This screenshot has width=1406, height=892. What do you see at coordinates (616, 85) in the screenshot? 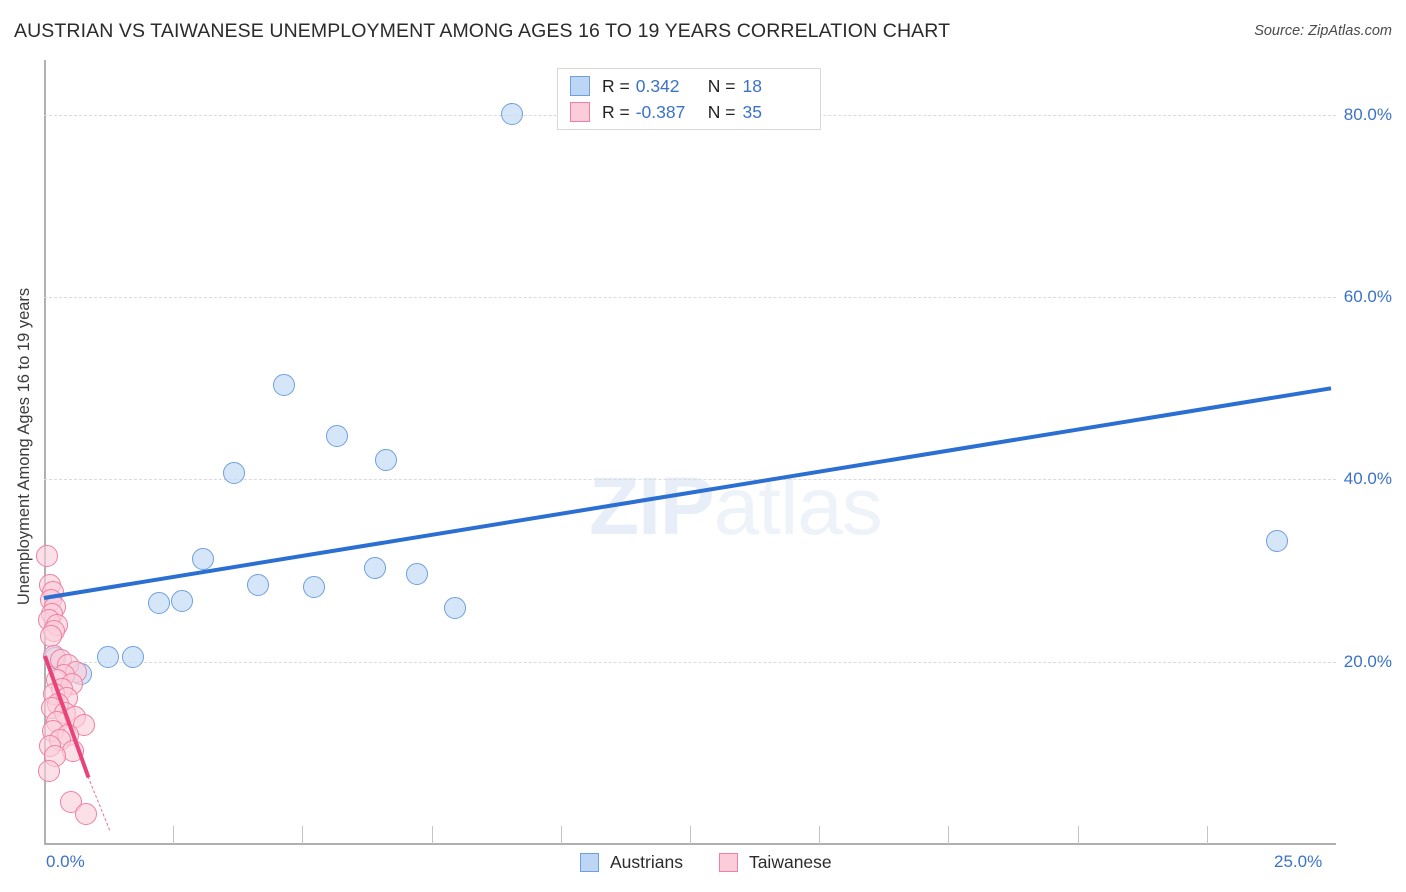
I see `r-label-blue: R =` at bounding box center [616, 85].